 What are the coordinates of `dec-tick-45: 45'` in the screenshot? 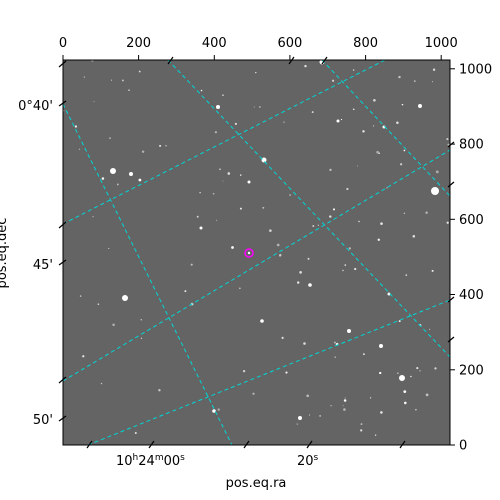 It's located at (43, 265).